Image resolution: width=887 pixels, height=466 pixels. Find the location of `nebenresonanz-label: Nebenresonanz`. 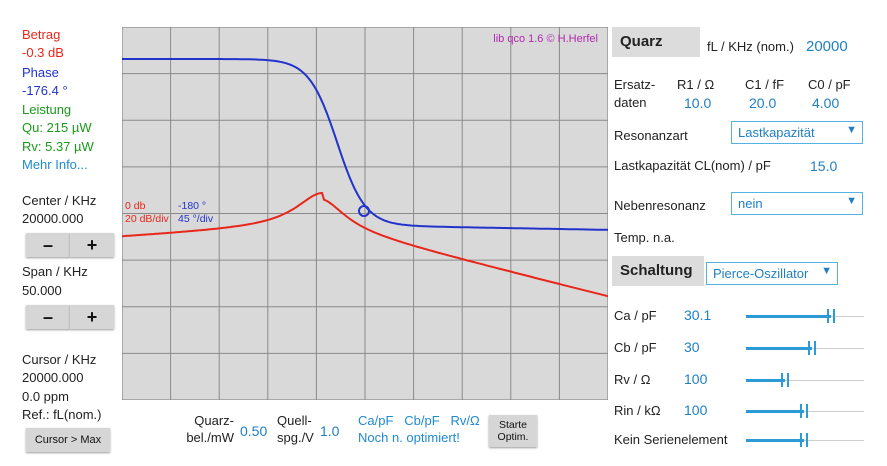

nebenresonanz-label: Nebenresonanz is located at coordinates (660, 205).